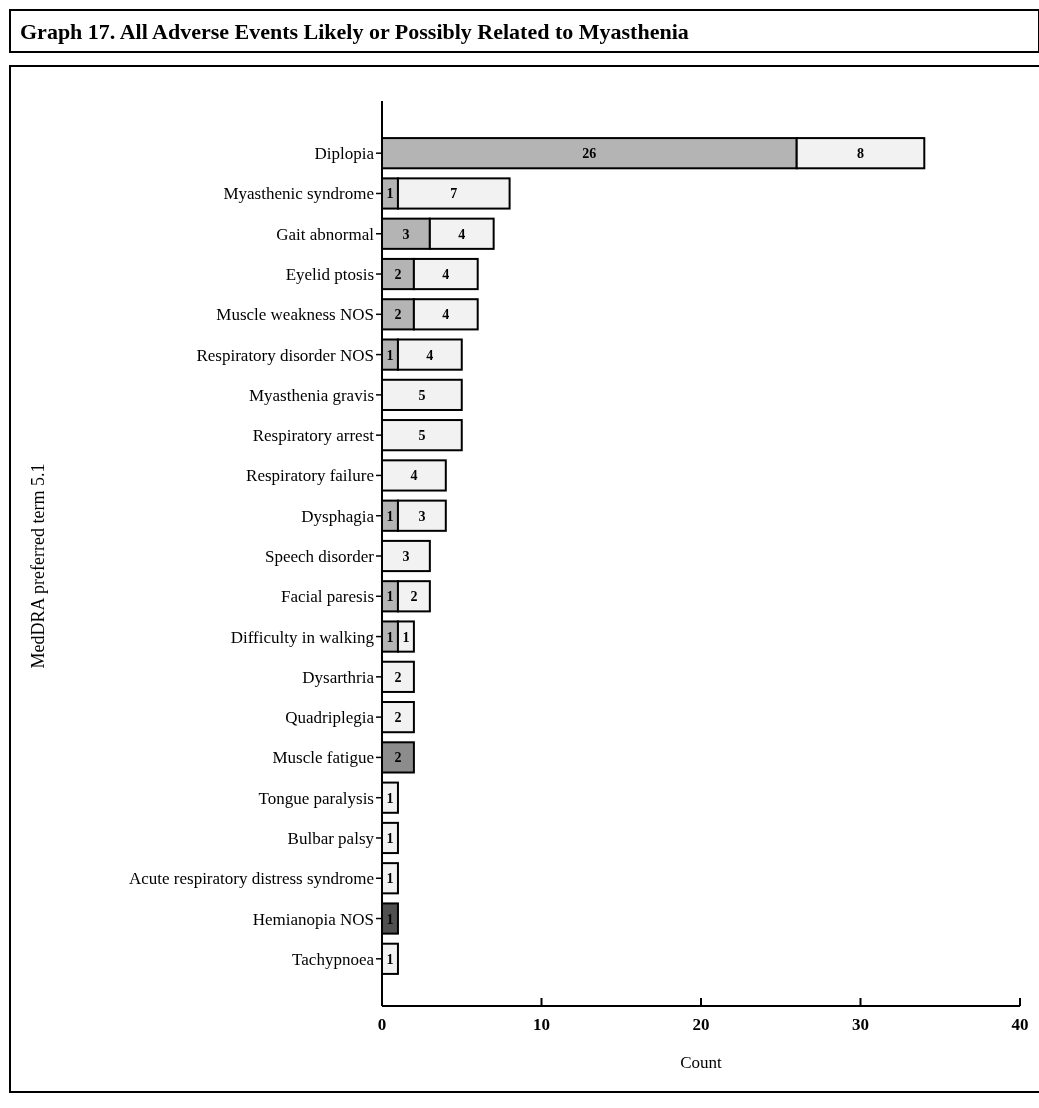 Image resolution: width=1039 pixels, height=1108 pixels. Describe the element at coordinates (323, 758) in the screenshot. I see `y-tick-label: Muscle fatigue` at that location.